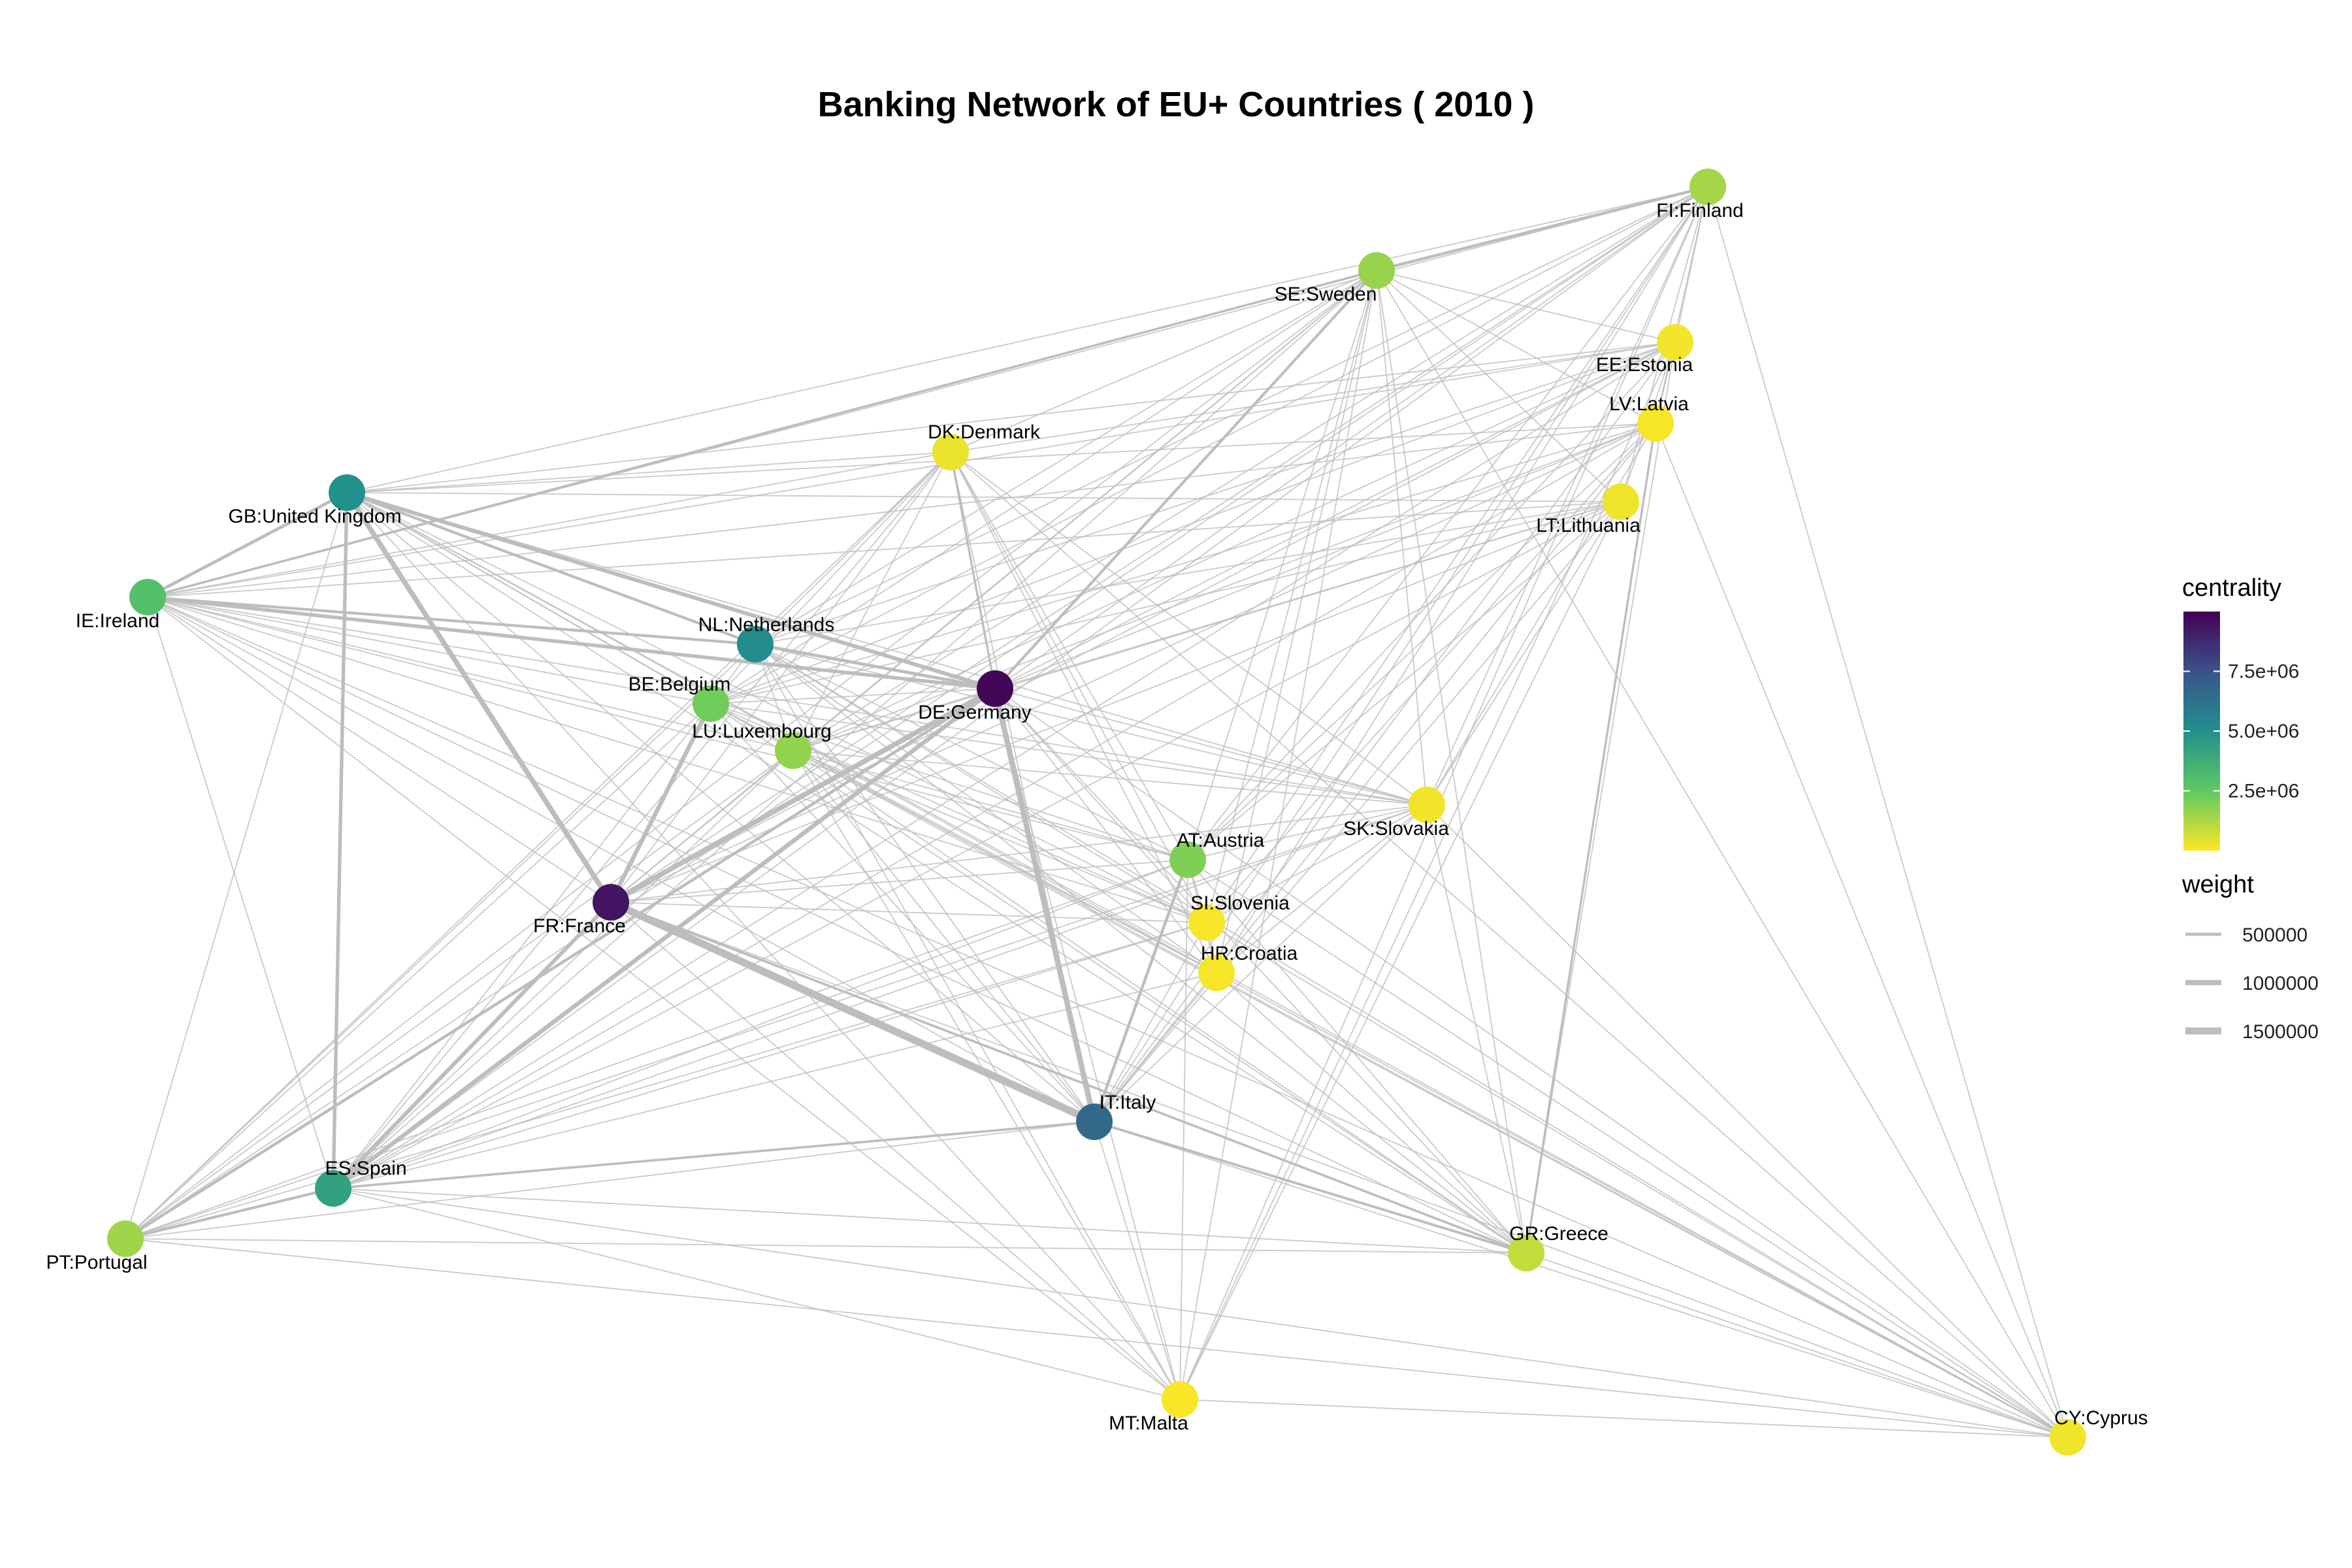 This screenshot has height=1568, width=2352. I want to click on edge-de-es, so click(664, 938).